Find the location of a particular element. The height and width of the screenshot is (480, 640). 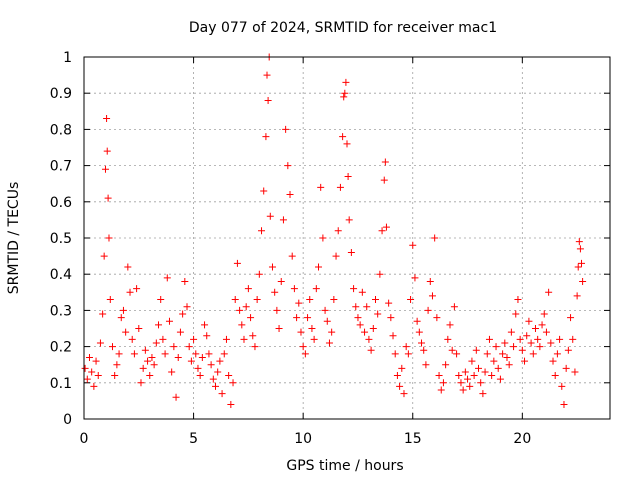

y-tick-label: 1 is located at coordinates (67, 58).